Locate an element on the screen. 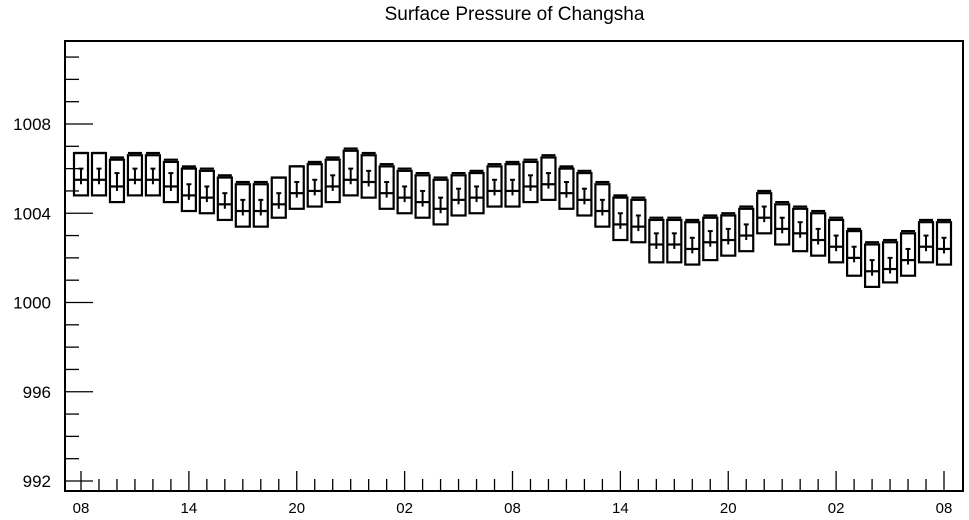 The image size is (969, 520). y-tick-label: 996 is located at coordinates (37, 392).